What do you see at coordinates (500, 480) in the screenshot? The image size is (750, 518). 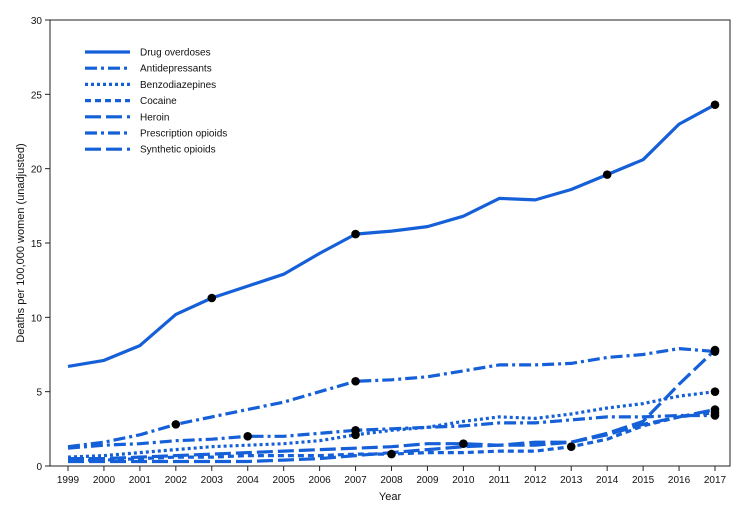 I see `x-tick-label: 2011` at bounding box center [500, 480].